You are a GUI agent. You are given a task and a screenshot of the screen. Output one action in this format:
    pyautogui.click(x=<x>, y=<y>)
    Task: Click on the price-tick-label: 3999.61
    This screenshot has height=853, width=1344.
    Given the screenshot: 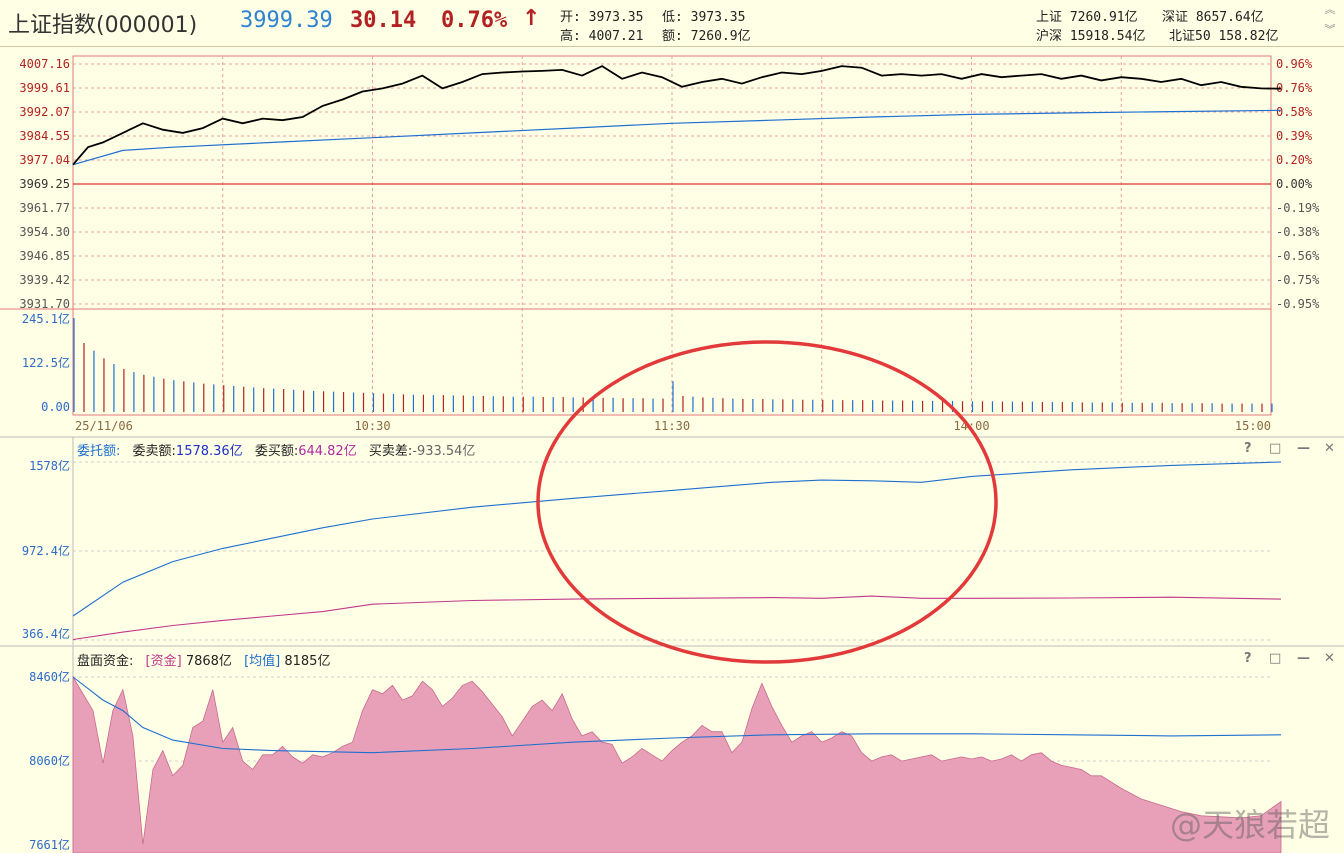 What is the action you would take?
    pyautogui.click(x=44, y=88)
    